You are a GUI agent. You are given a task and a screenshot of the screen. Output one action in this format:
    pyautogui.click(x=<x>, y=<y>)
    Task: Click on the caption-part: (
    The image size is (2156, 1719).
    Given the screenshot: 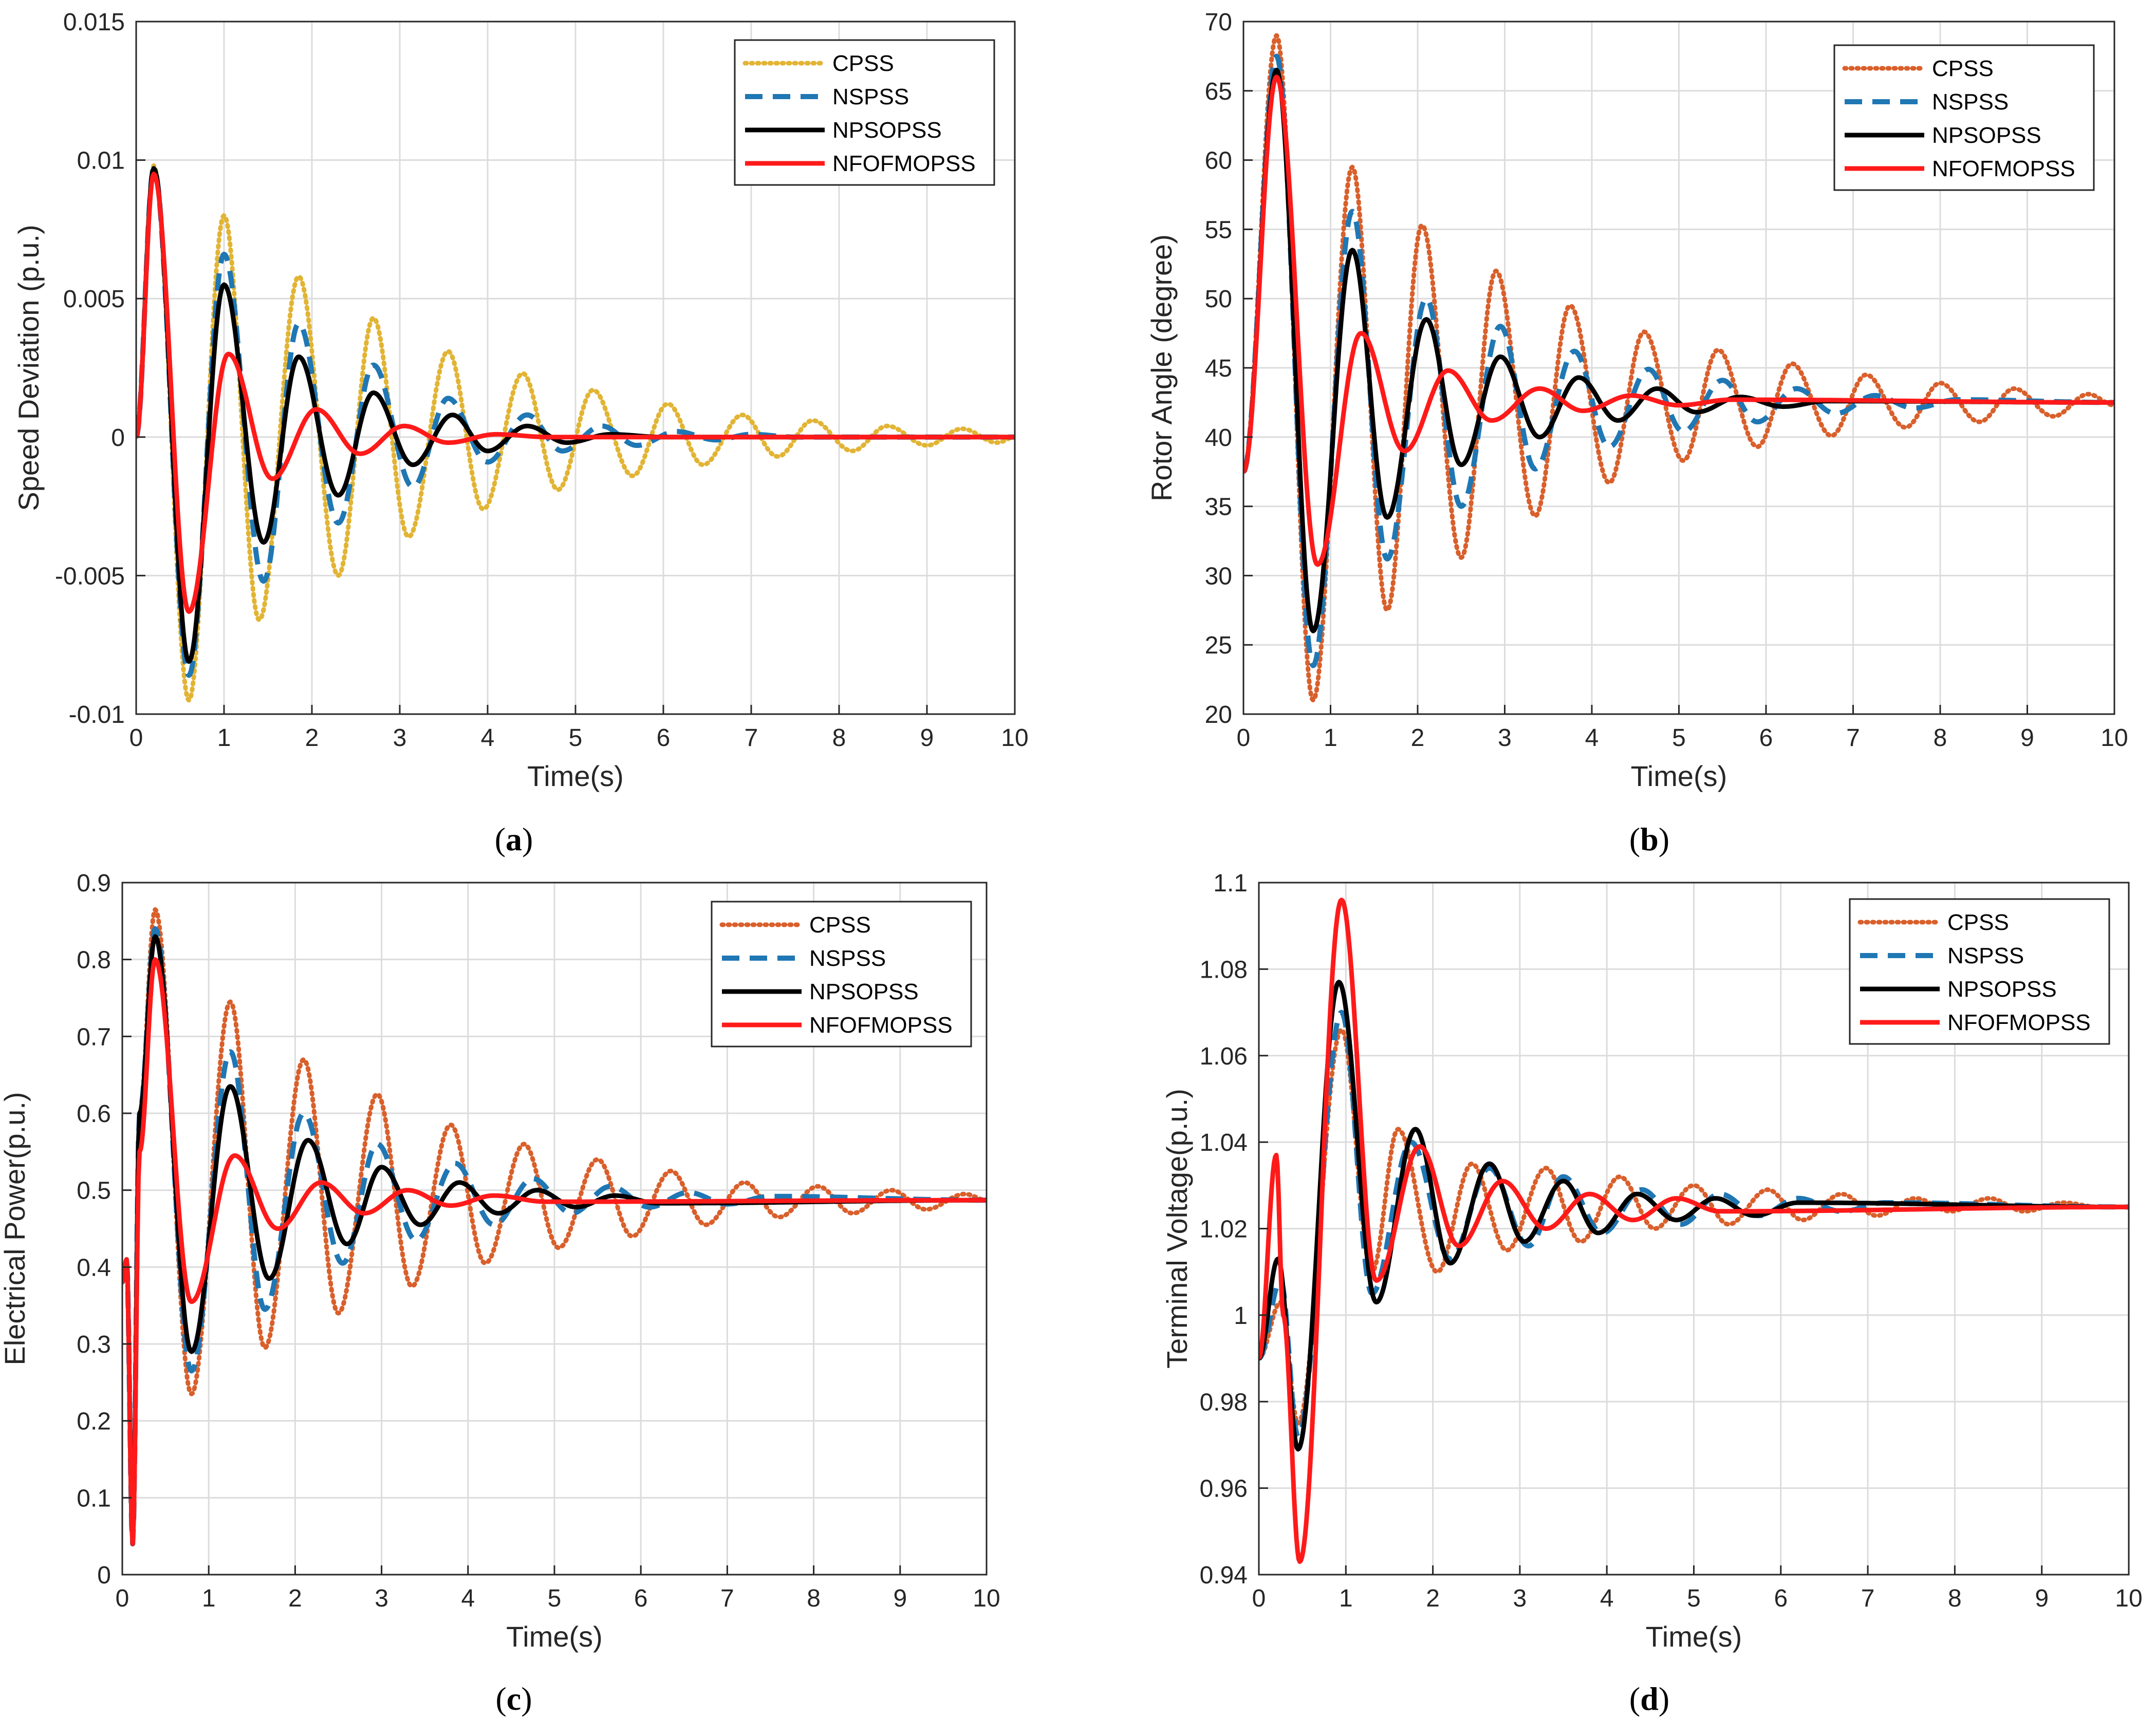 What is the action you would take?
    pyautogui.click(x=1634, y=1698)
    